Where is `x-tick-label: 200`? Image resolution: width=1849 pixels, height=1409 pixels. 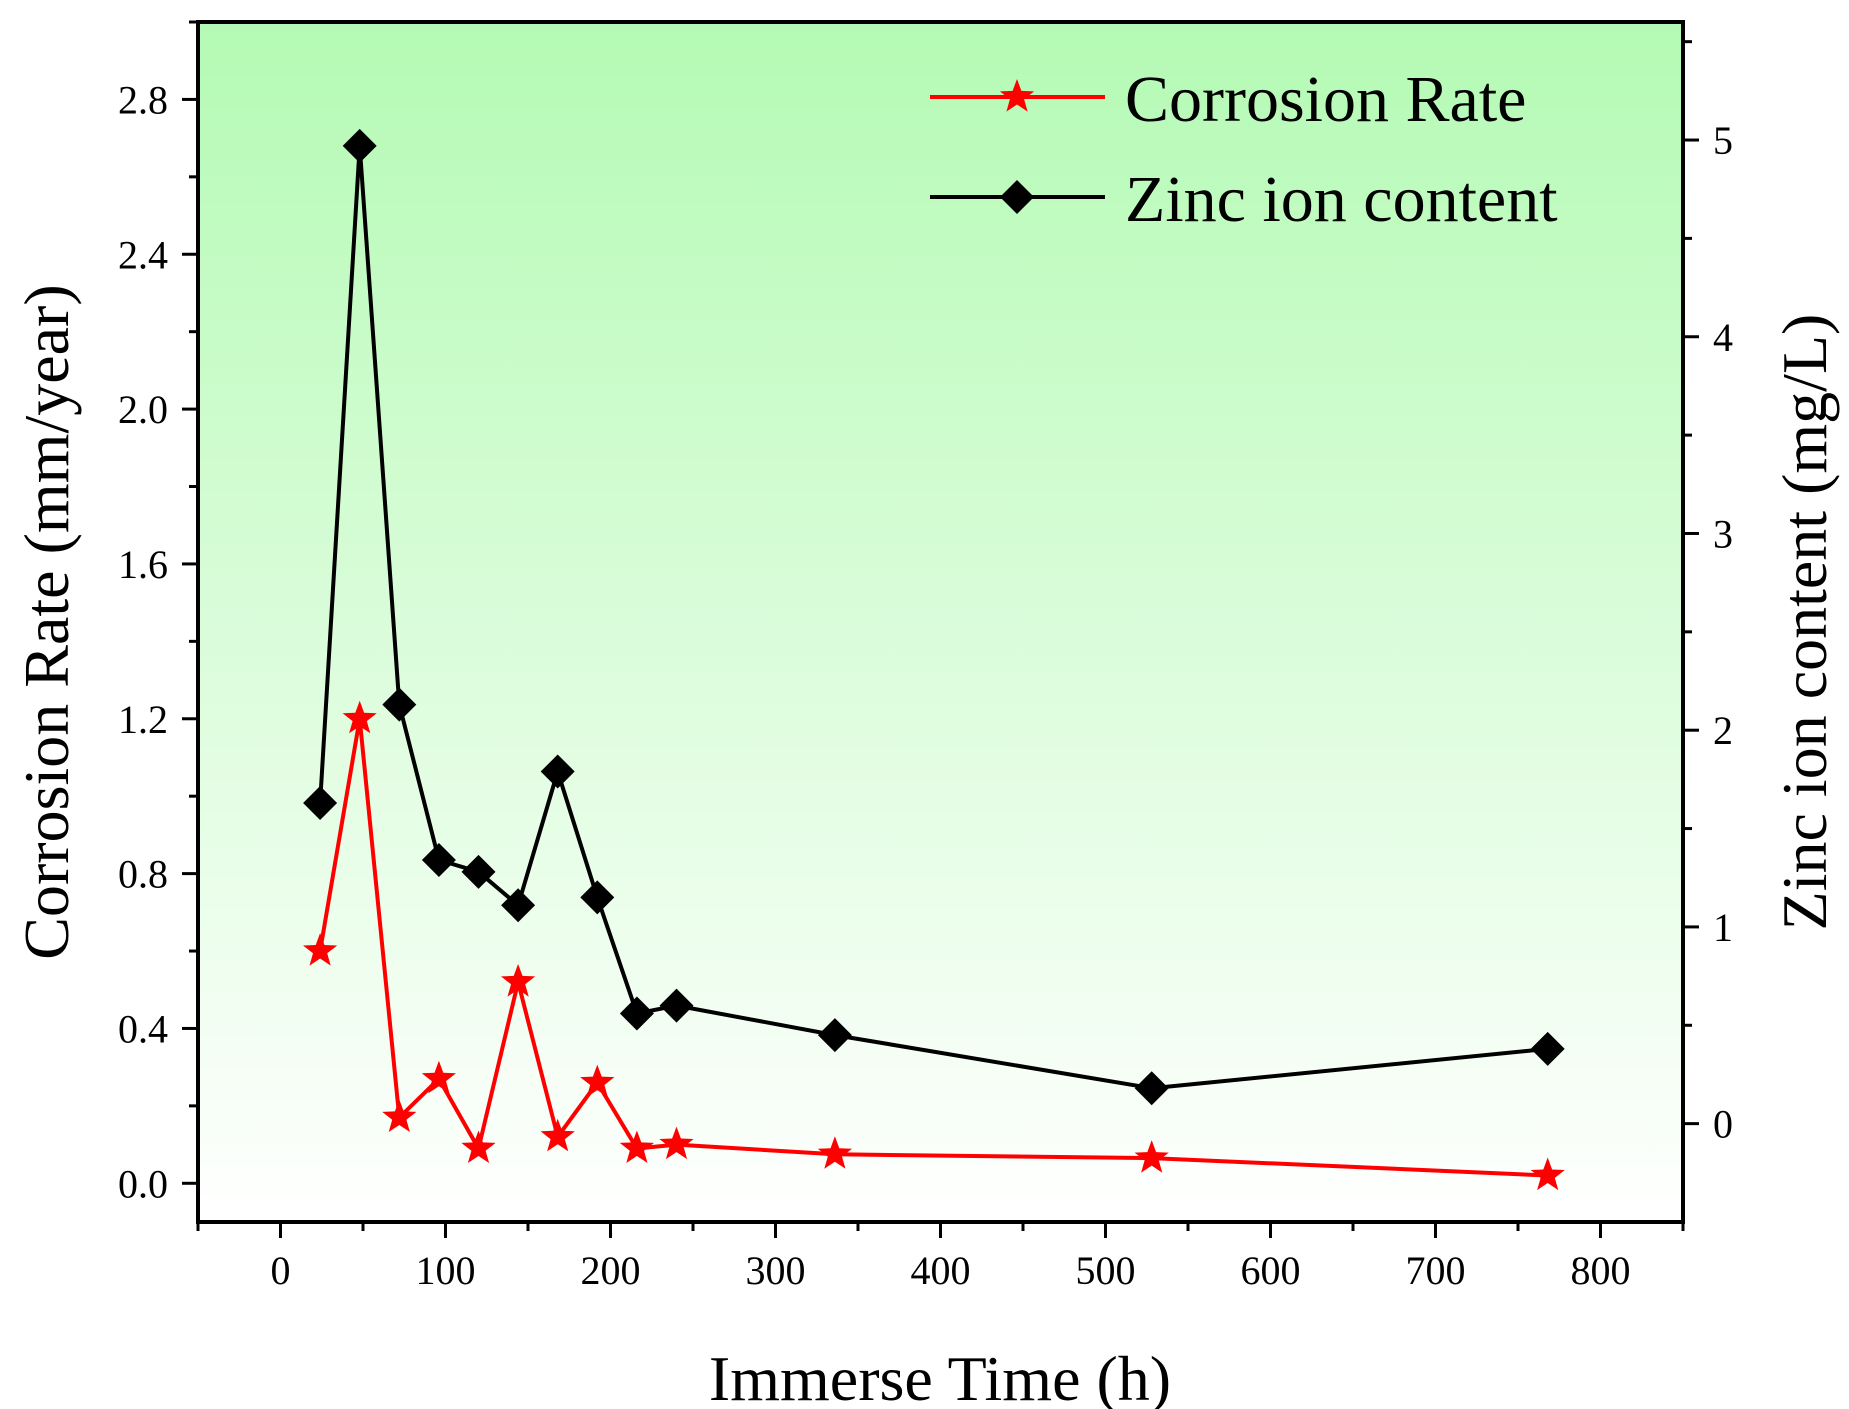
x-tick-label: 200 is located at coordinates (611, 1270).